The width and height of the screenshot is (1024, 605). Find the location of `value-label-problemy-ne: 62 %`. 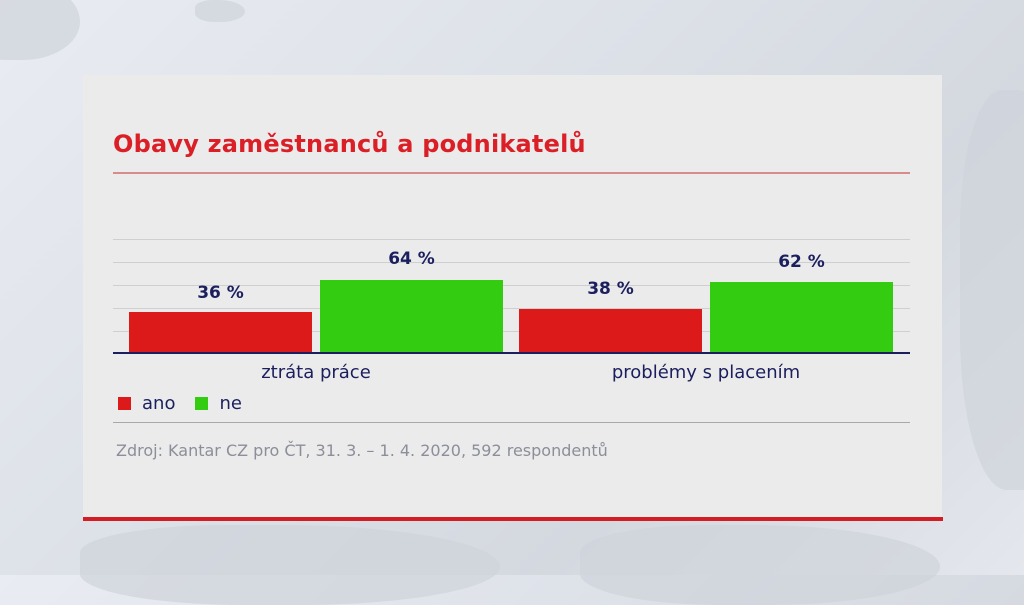

value-label-problemy-ne: 62 % is located at coordinates (801, 262).